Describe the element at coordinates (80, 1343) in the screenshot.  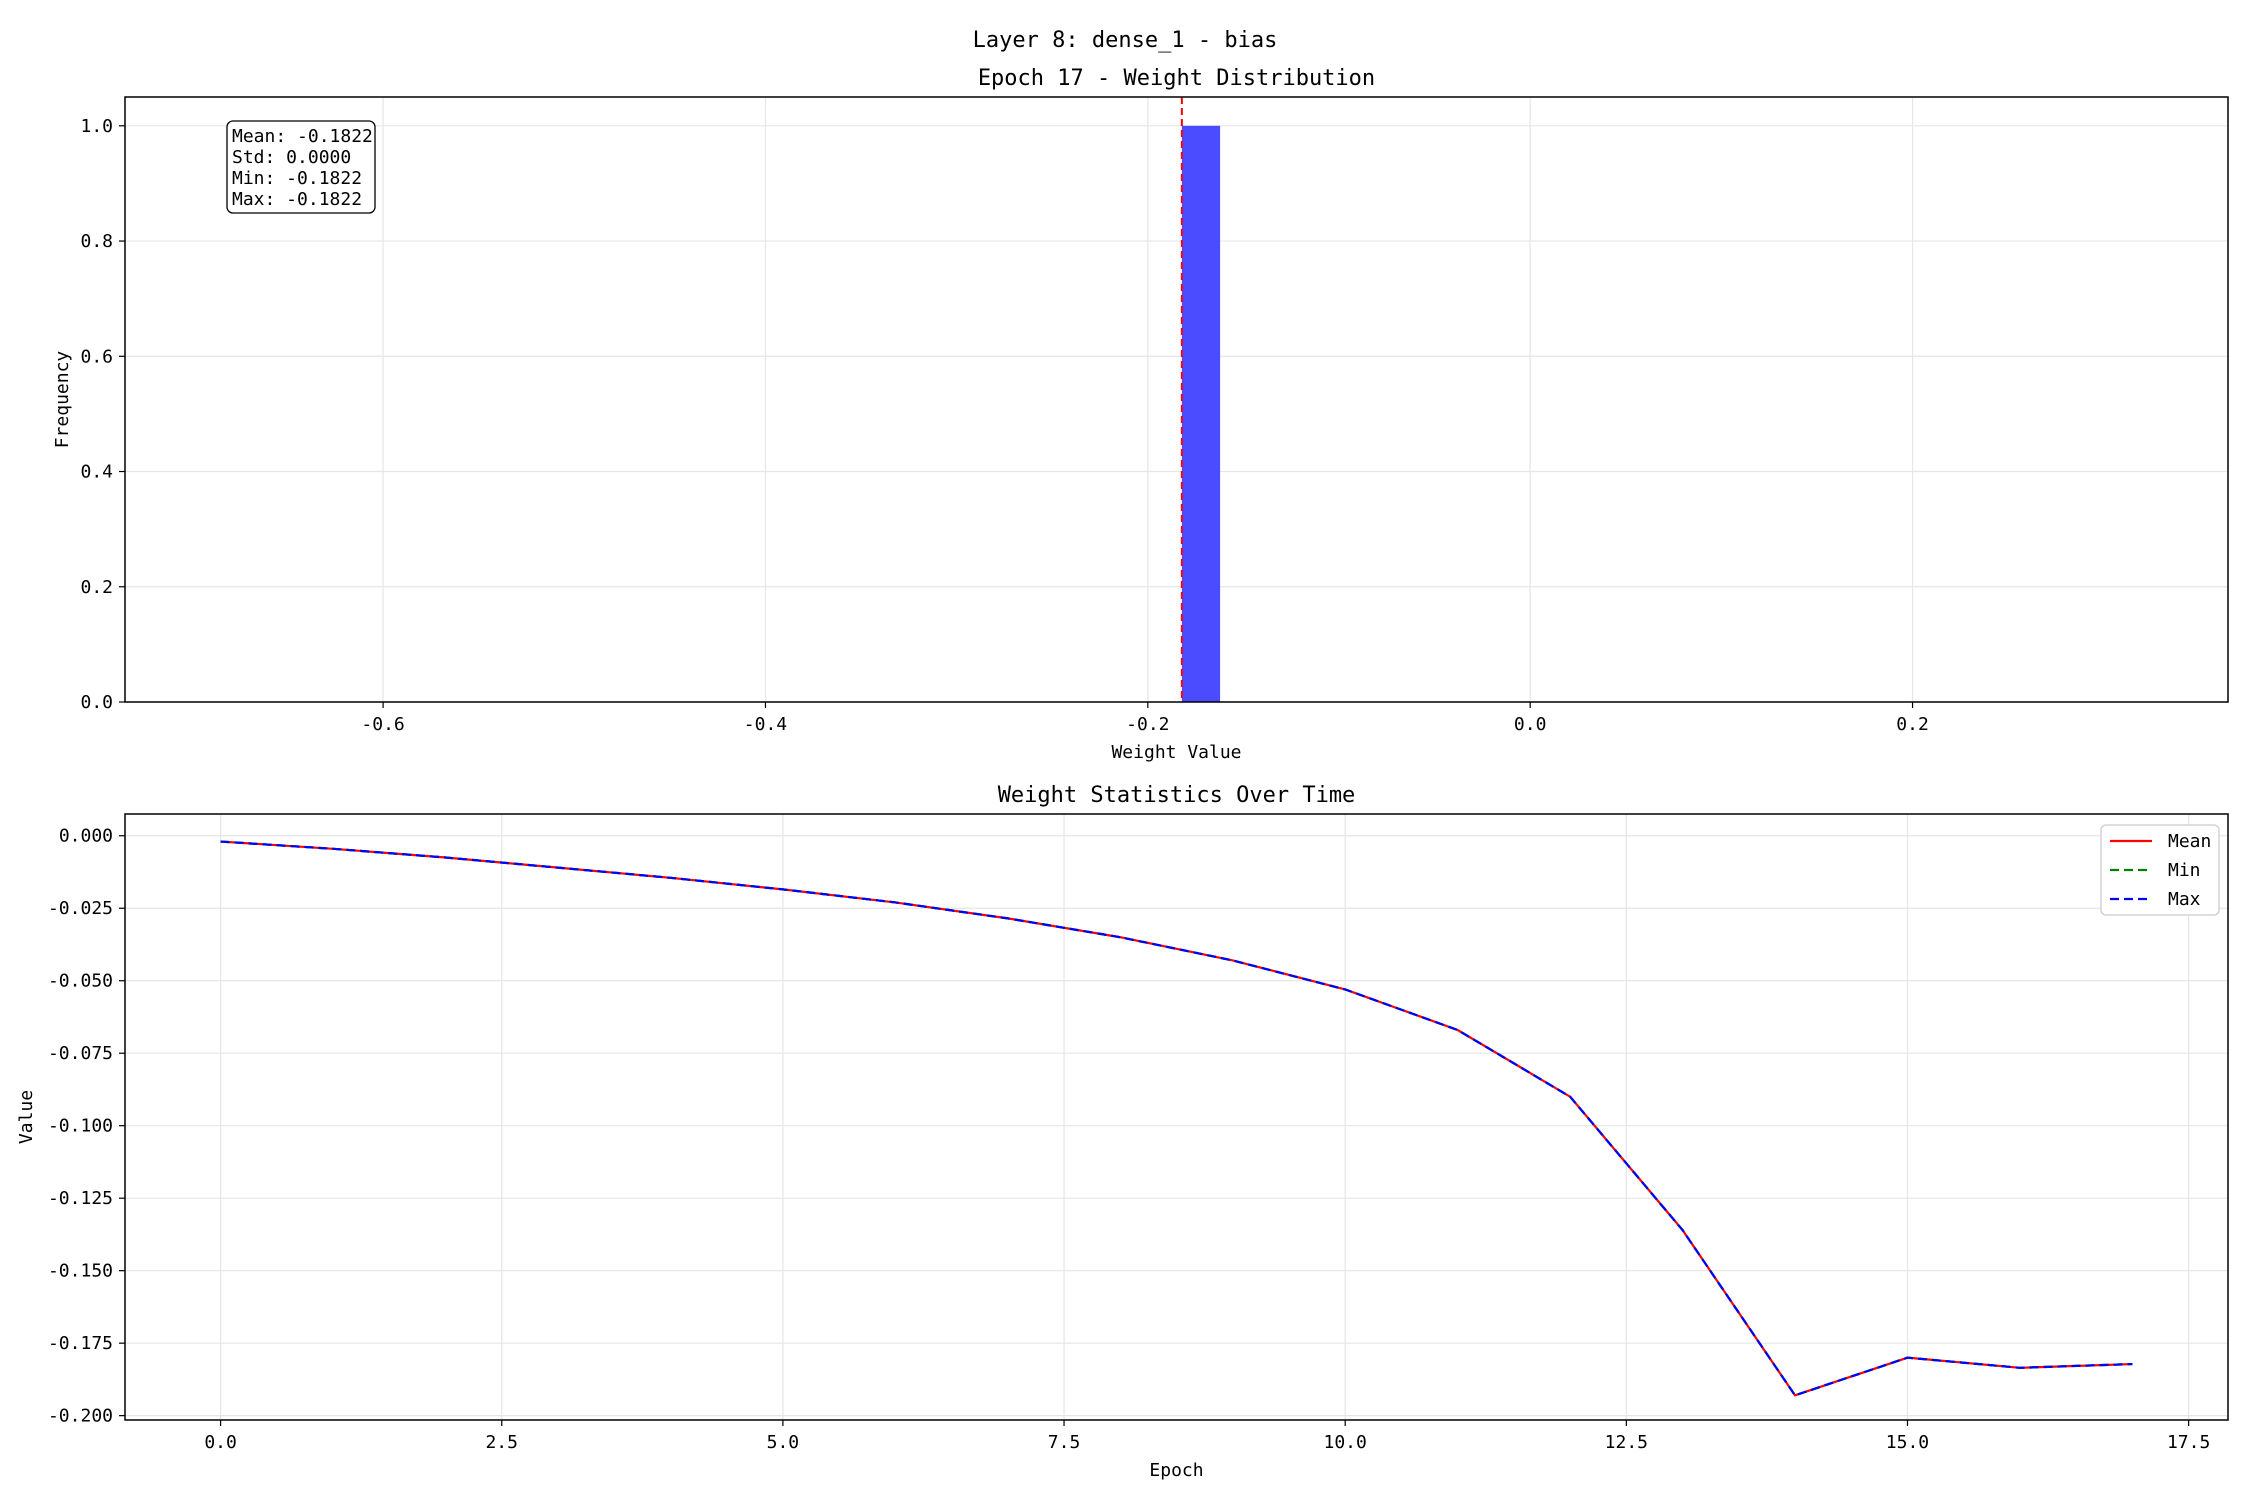
I see `y-tick-label: -0.175` at that location.